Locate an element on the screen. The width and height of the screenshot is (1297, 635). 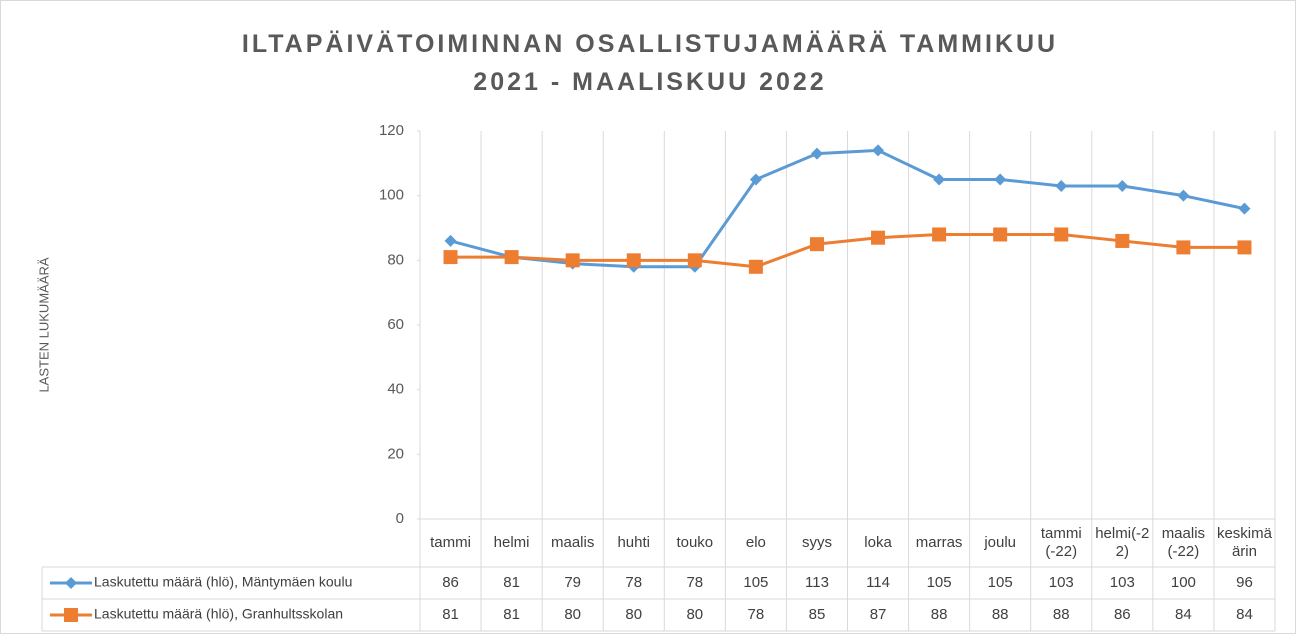
category-cell: touko is located at coordinates (695, 542).